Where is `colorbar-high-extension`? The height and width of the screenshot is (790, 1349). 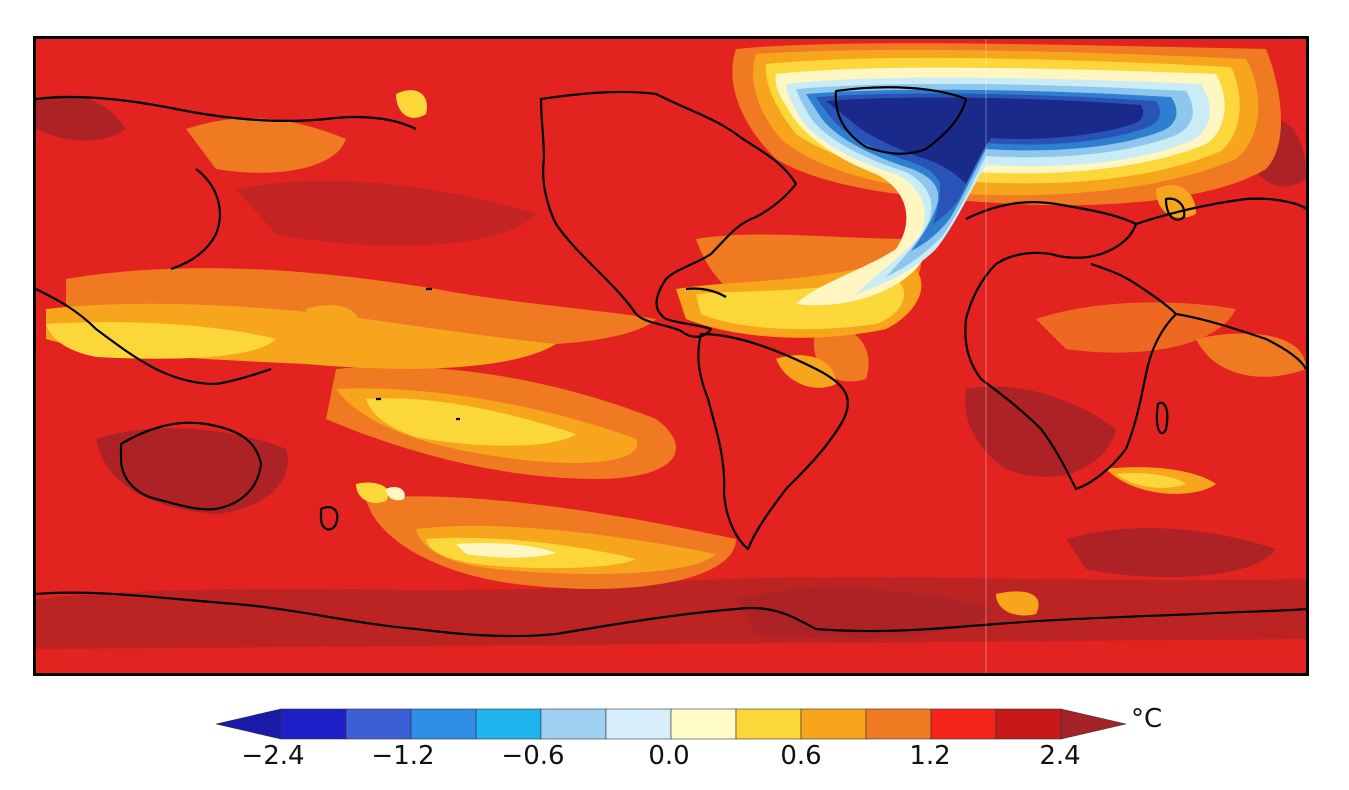 colorbar-high-extension is located at coordinates (1093, 724).